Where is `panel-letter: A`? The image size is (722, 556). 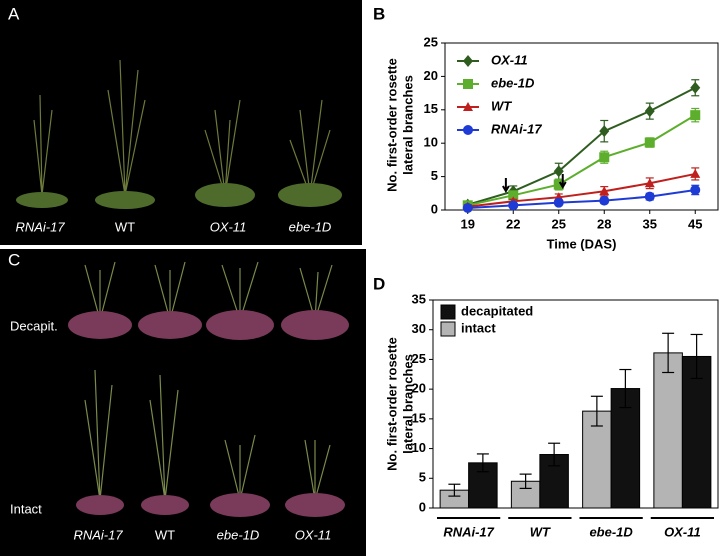
panel-letter: A is located at coordinates (14, 13).